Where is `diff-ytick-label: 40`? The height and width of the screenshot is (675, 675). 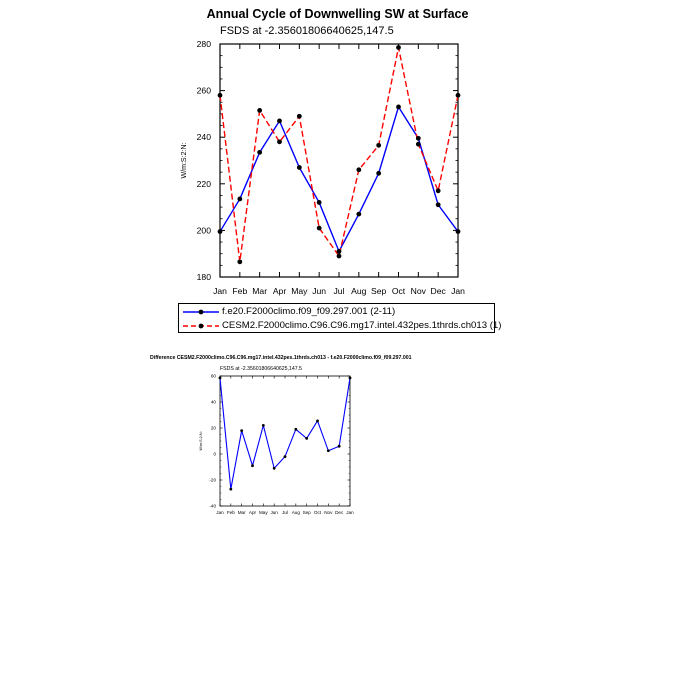 diff-ytick-label: 40 is located at coordinates (214, 402).